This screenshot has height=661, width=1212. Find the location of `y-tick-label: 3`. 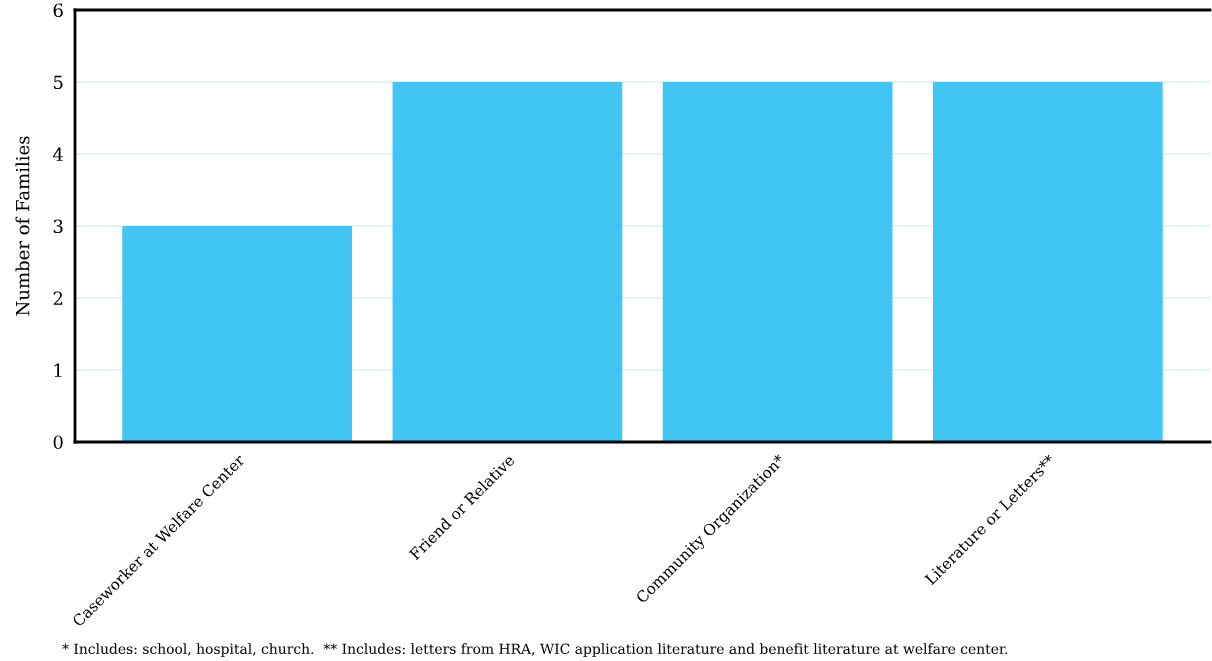

y-tick-label: 3 is located at coordinates (58, 226).